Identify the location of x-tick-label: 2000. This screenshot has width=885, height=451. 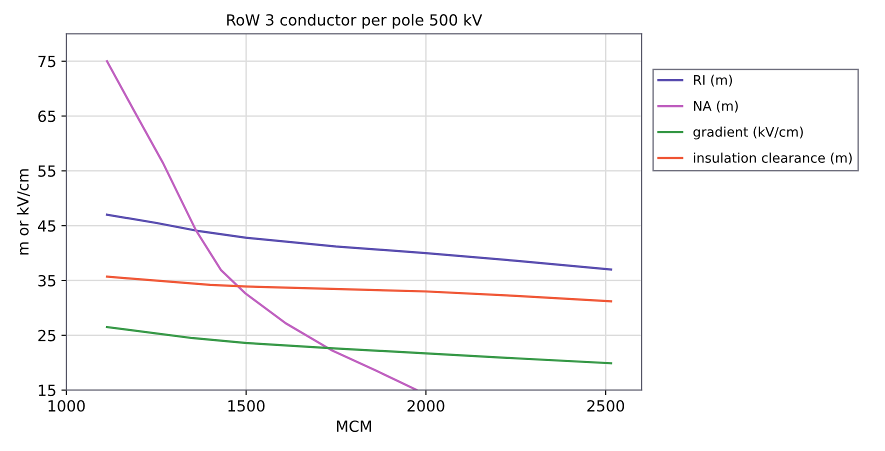
(426, 406).